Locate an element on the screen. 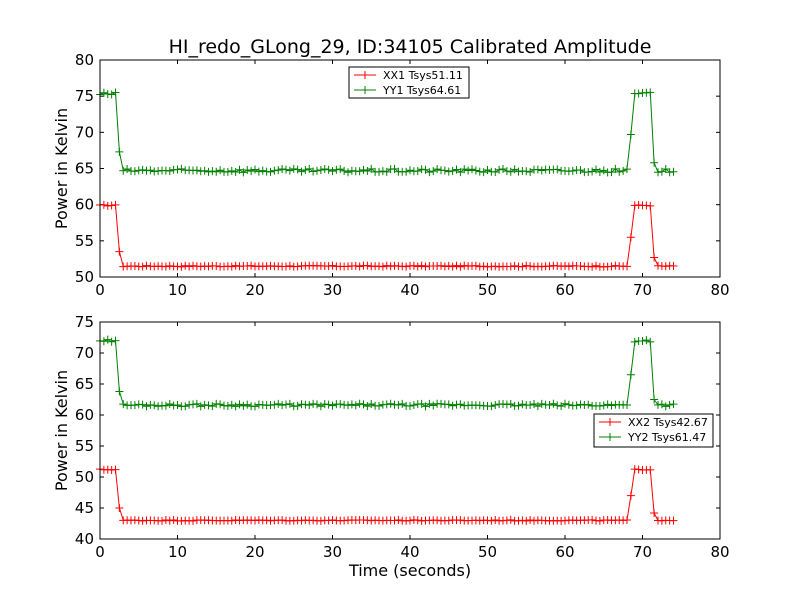 The image size is (800, 600). y-tick-label: 55 is located at coordinates (84, 241).